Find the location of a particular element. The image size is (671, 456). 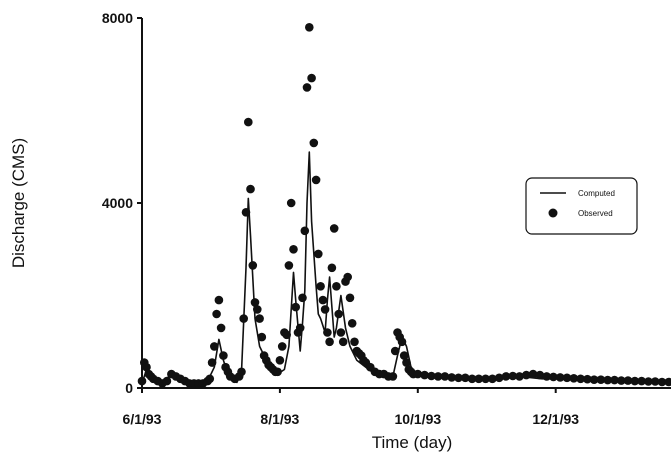

x-tick-label: 8/1/93 is located at coordinates (279, 419).